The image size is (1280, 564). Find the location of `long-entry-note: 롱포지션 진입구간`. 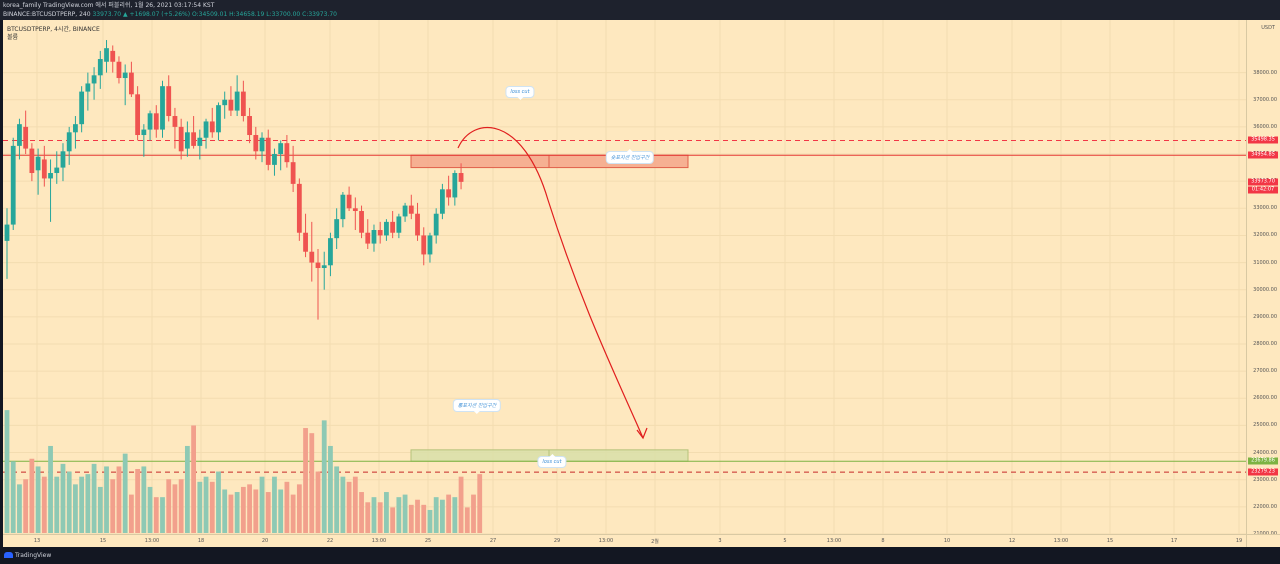

long-entry-note: 롱포지션 진입구간 is located at coordinates (477, 406).